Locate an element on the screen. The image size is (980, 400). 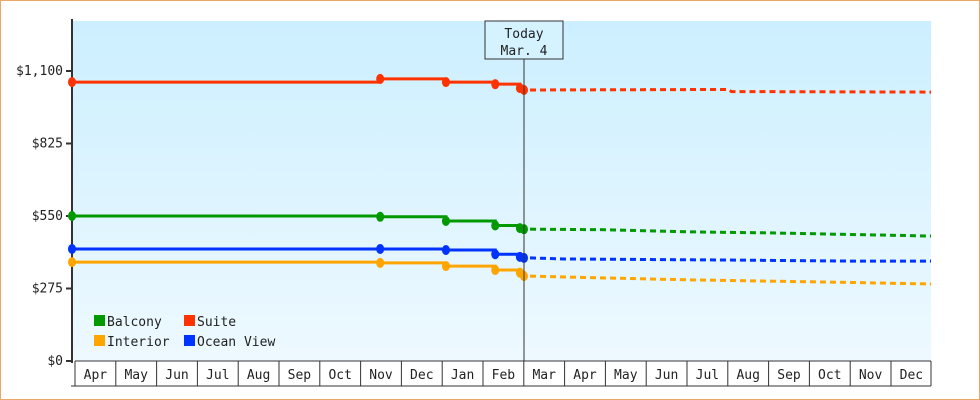
today-label-box is located at coordinates (524, 40).